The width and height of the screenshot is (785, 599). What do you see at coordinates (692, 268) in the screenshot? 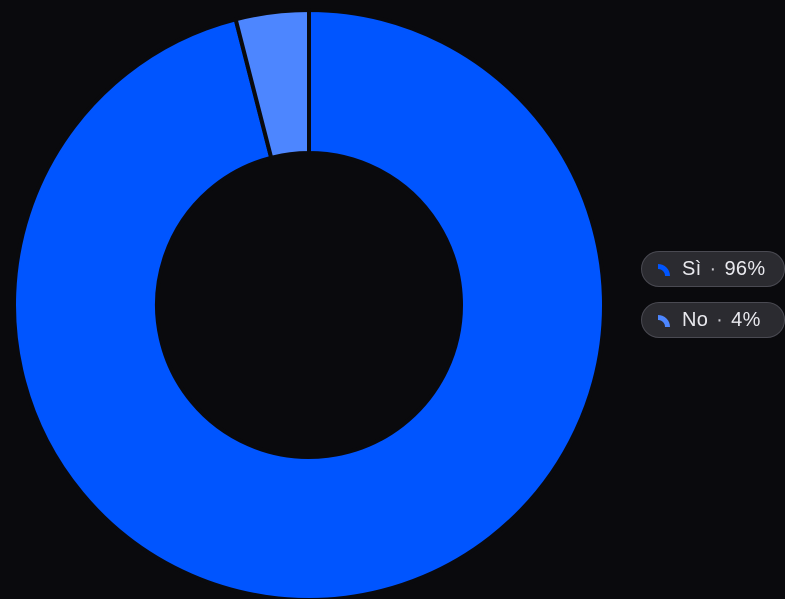
I see `legend-label-si: Sì` at bounding box center [692, 268].